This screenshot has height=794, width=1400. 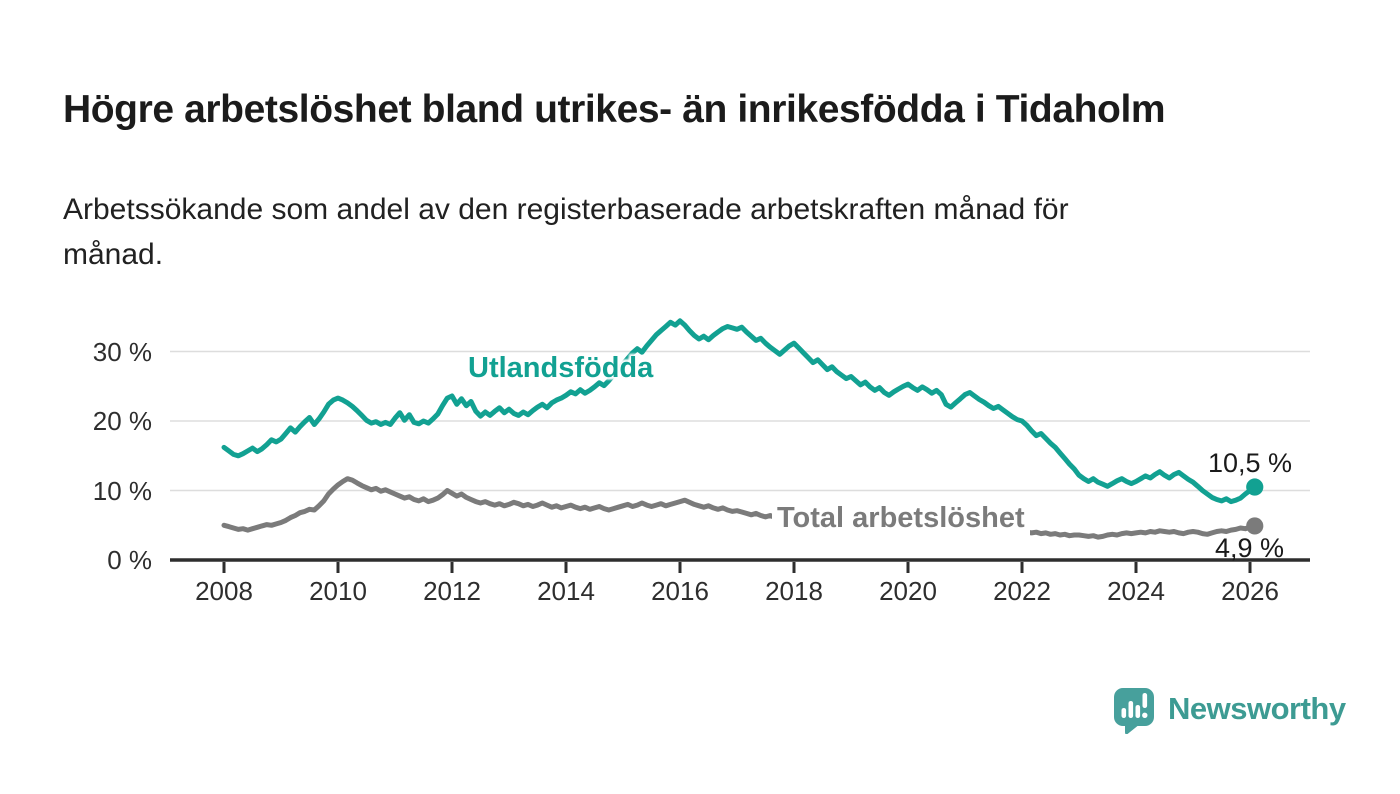 I want to click on x-axis-label-2022: 2022, so click(x=1022, y=591).